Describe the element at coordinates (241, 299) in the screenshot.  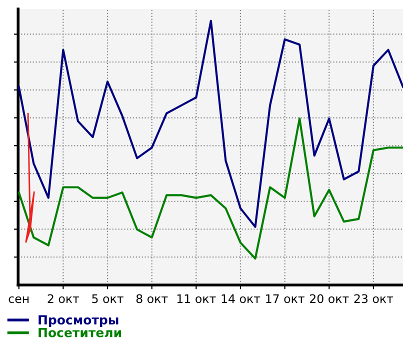
I see `x-tick-label: 14 окт` at that location.